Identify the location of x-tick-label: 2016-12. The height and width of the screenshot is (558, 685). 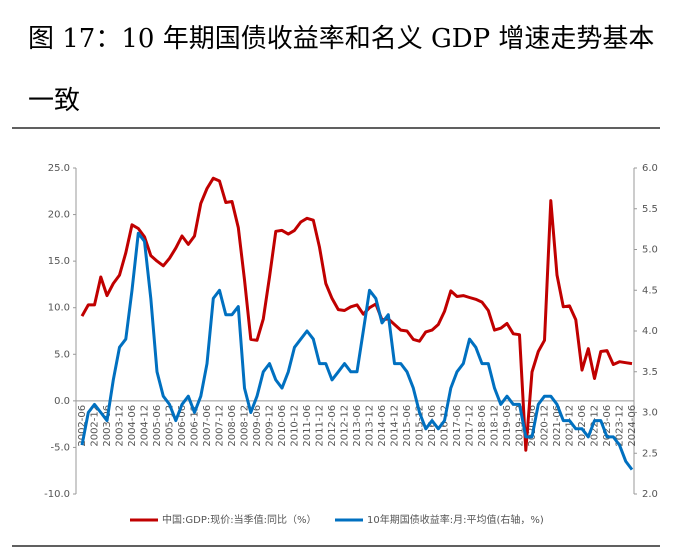
(445, 426).